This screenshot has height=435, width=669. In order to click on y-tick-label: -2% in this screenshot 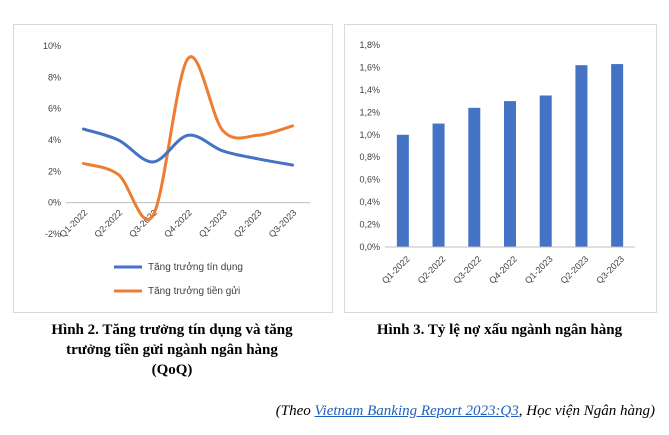, I will do `click(53, 234)`.